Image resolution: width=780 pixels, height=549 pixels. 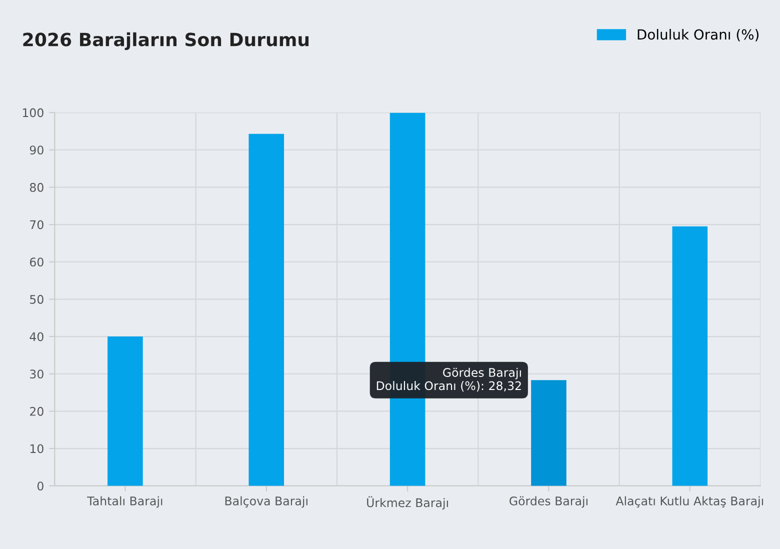 I want to click on x-tick-label: Alaçatı Kutlu Aktaş Barajı, so click(x=690, y=502).